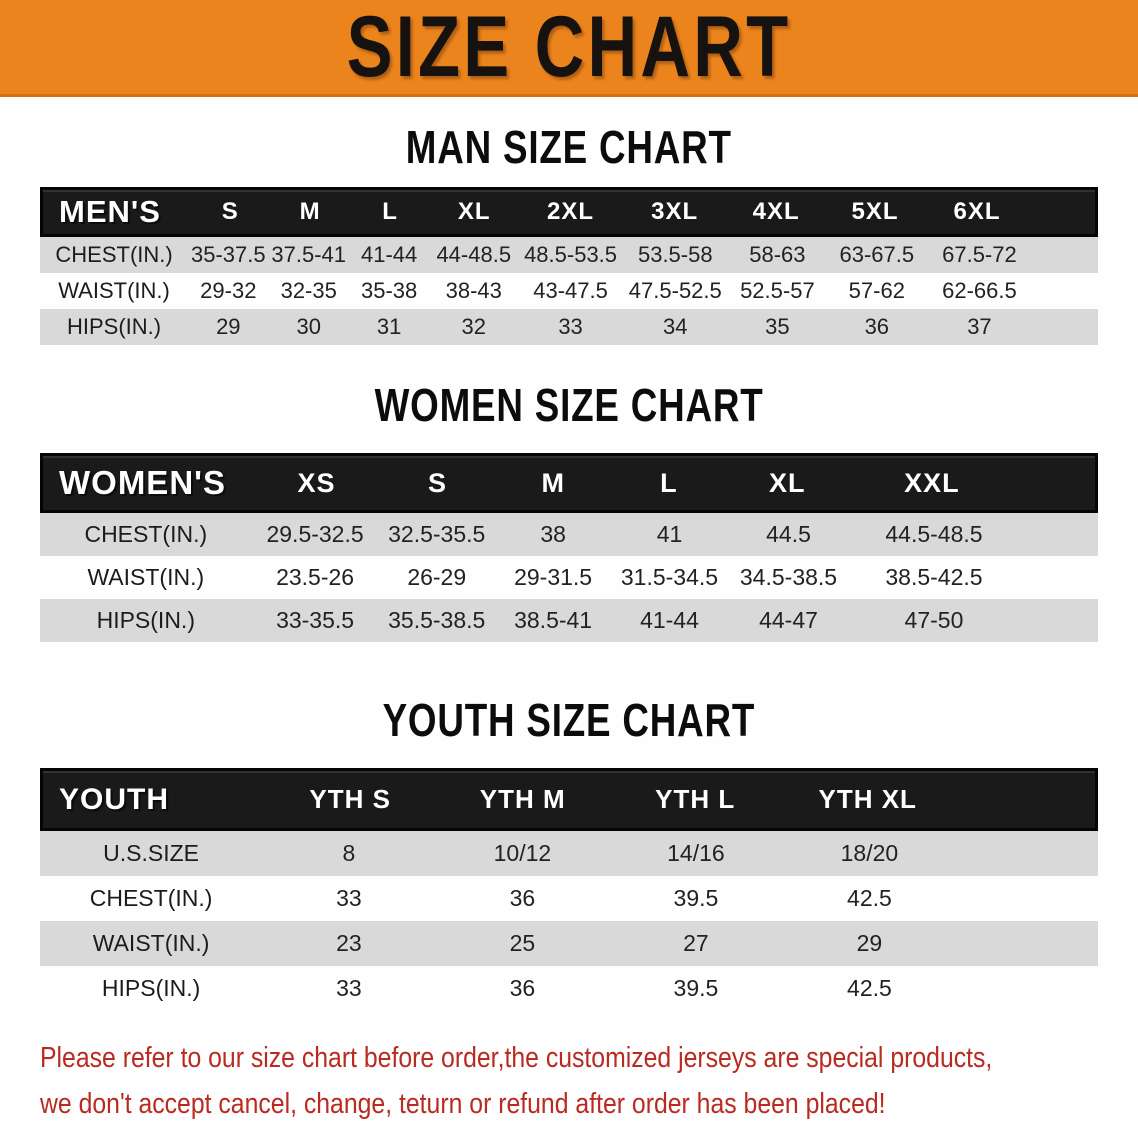  I want to click on value-cell: 25, so click(522, 943).